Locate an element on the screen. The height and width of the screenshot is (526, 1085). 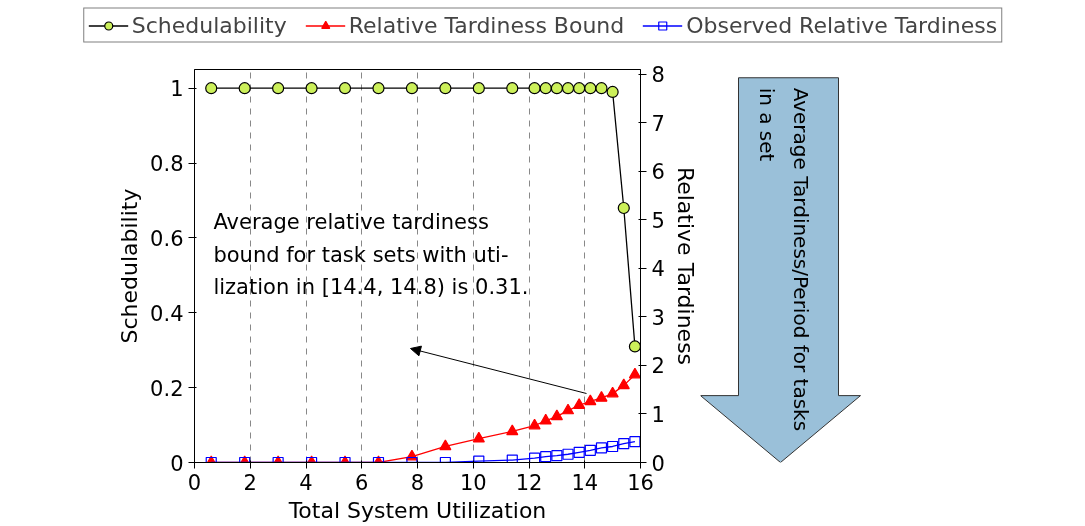
y-tick-label: 0.8 is located at coordinates (167, 164).